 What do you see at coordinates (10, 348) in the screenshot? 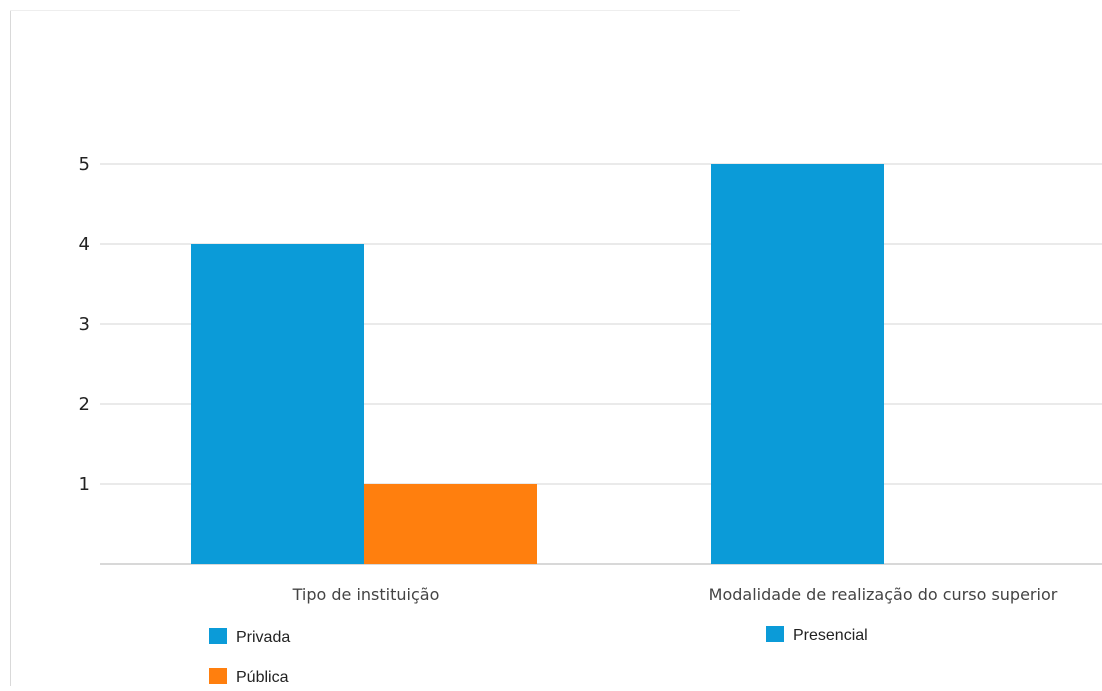
I see `frame-left-border` at bounding box center [10, 348].